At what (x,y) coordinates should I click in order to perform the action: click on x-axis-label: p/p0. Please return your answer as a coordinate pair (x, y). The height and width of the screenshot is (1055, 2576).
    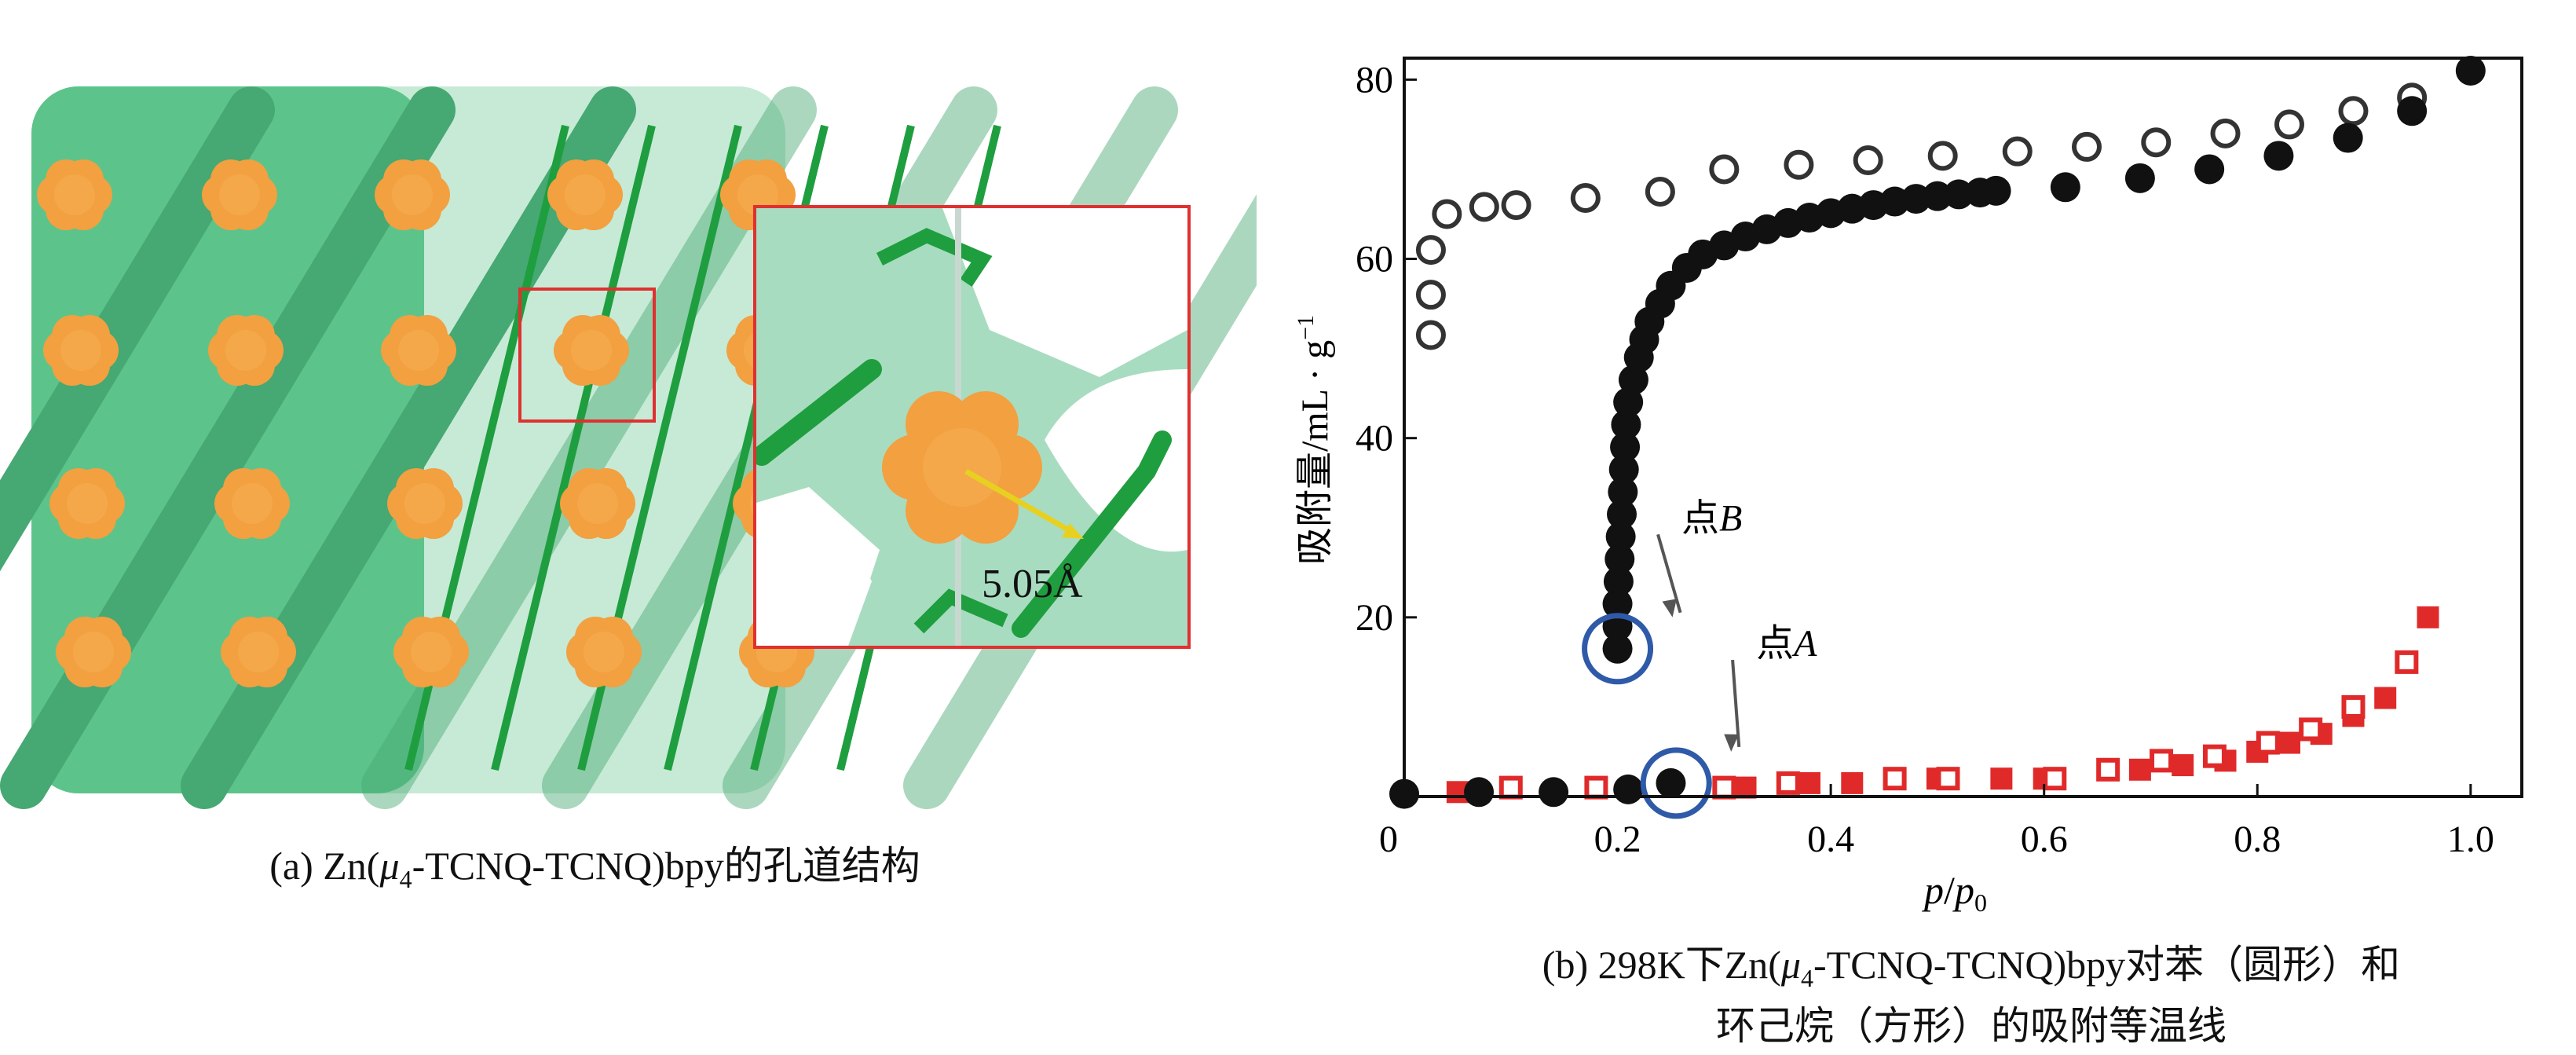
    Looking at the image, I should click on (1954, 892).